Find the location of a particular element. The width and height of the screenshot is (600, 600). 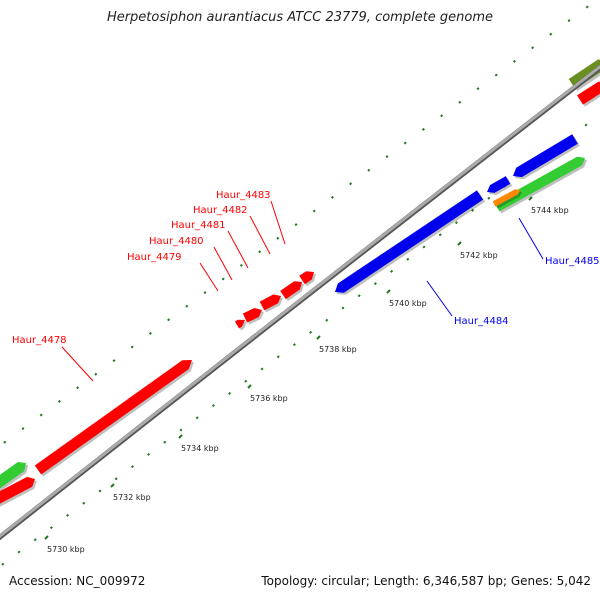

gene-left-green is located at coordinates (13, 475).